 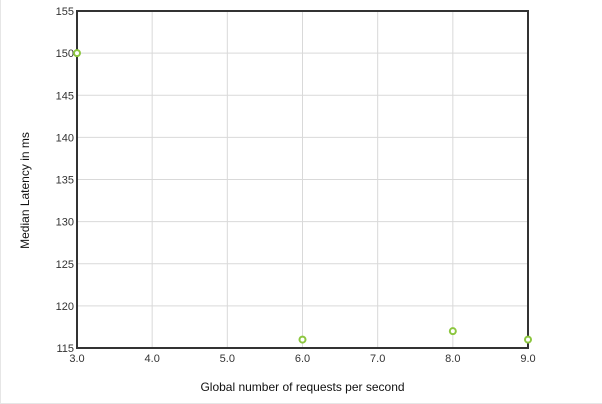 I want to click on x-axis-label: Global number of requests per second, so click(x=302, y=387).